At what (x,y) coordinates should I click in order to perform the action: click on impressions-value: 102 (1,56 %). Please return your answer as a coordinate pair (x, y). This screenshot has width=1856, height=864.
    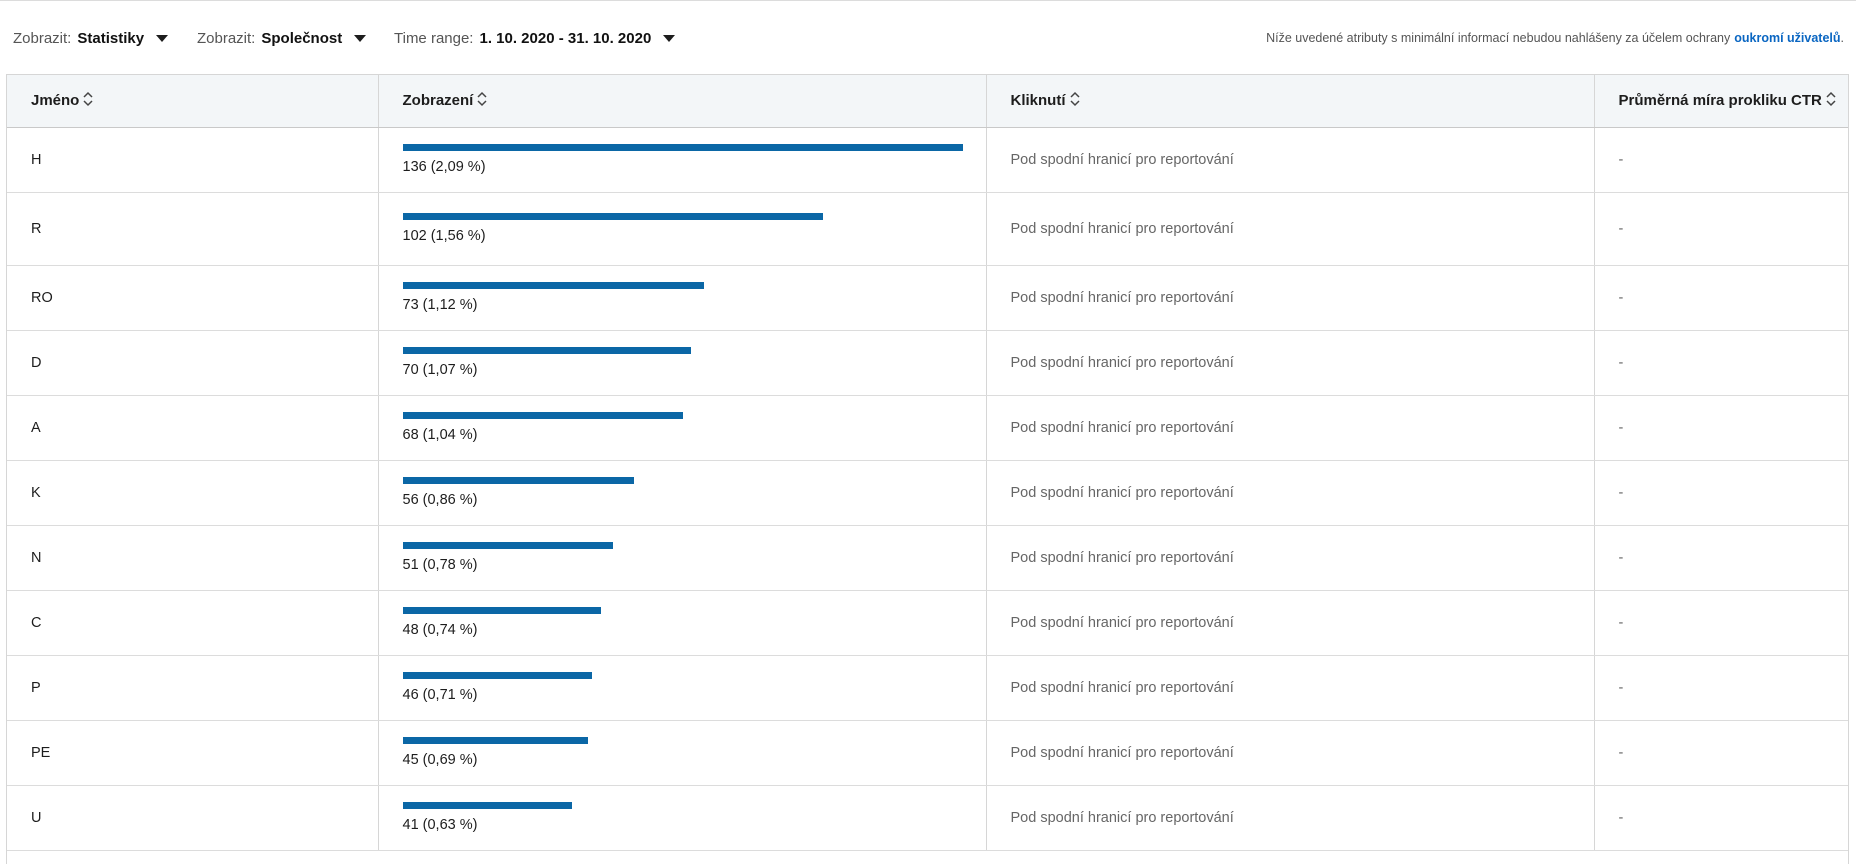
    Looking at the image, I should click on (444, 236).